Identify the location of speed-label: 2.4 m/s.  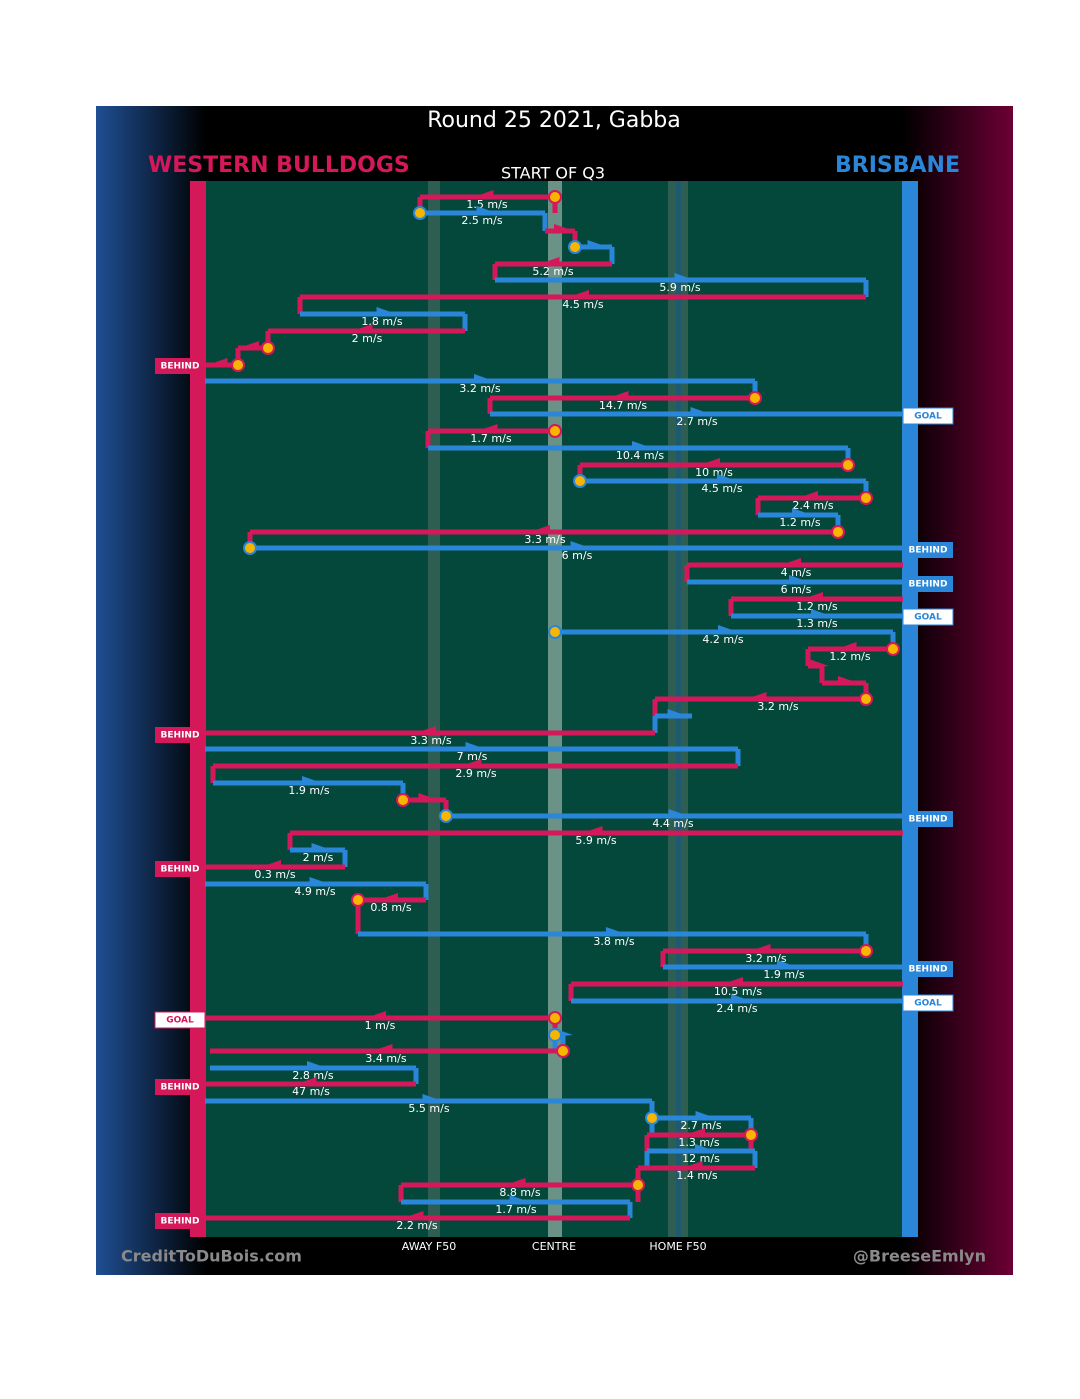
(736, 1008).